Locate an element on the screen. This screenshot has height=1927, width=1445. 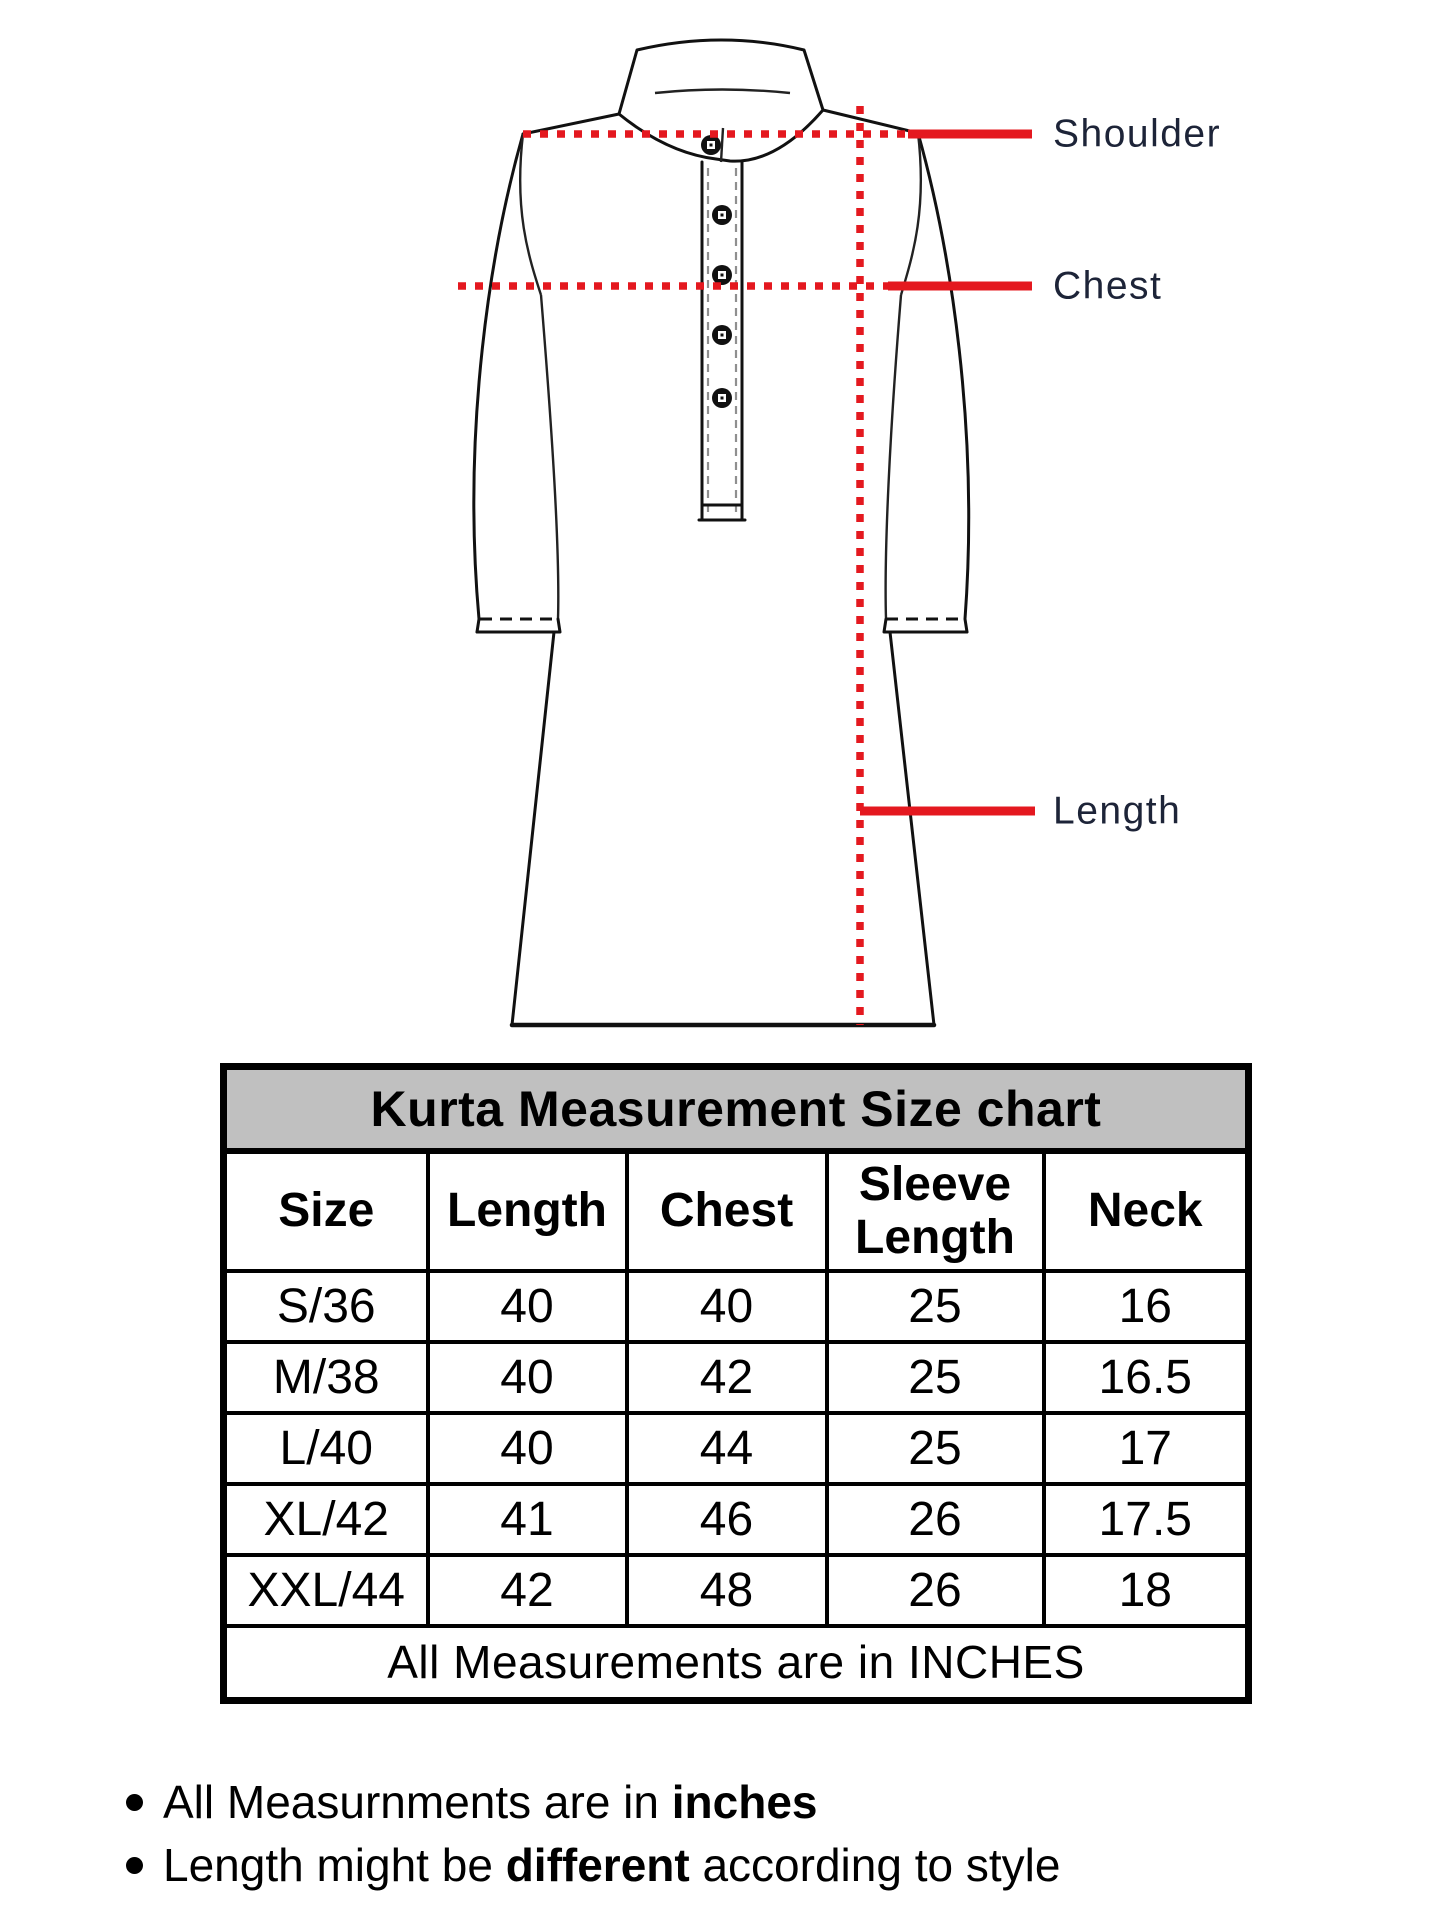
table-title-row: Kurta Measurement Size chart is located at coordinates (736, 1109).